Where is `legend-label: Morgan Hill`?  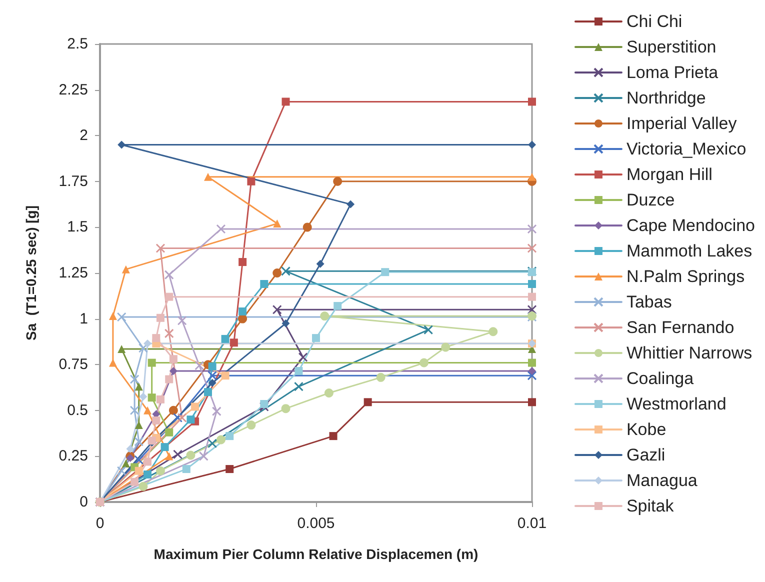 legend-label: Morgan Hill is located at coordinates (669, 174).